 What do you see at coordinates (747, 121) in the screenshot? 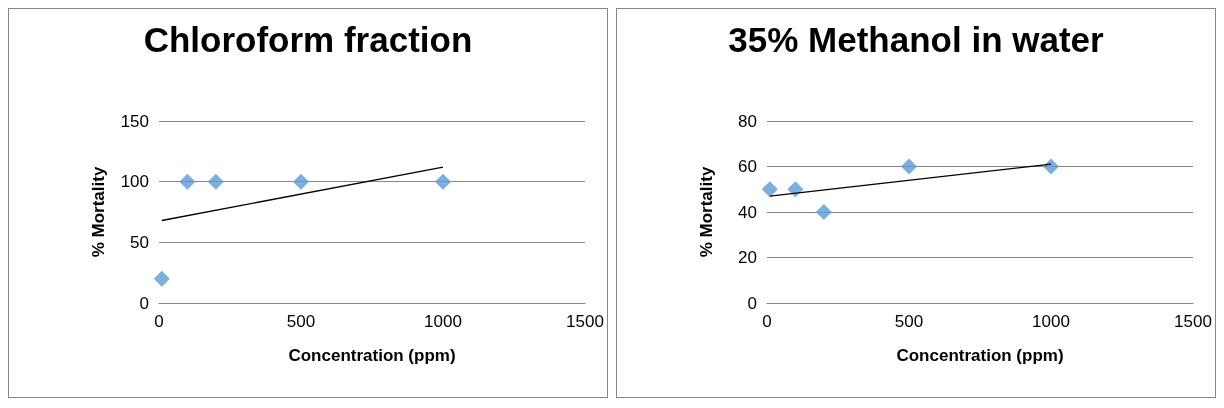
I see `y-tick-label: 80` at bounding box center [747, 121].